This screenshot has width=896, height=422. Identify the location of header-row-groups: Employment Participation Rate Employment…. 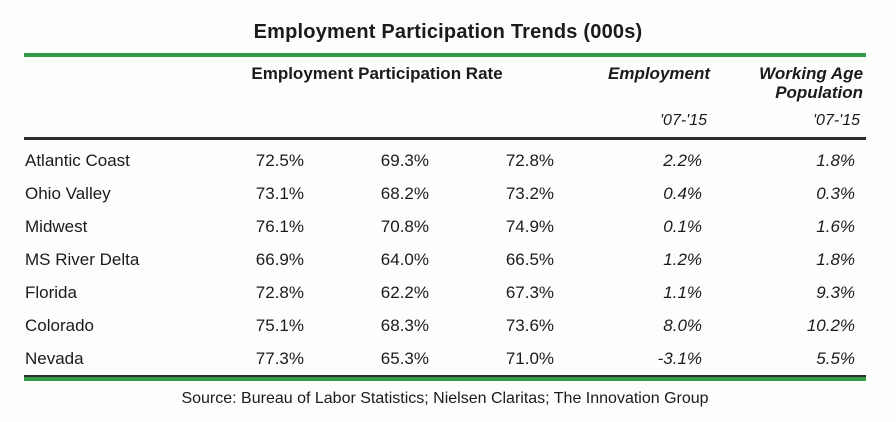
(445, 79).